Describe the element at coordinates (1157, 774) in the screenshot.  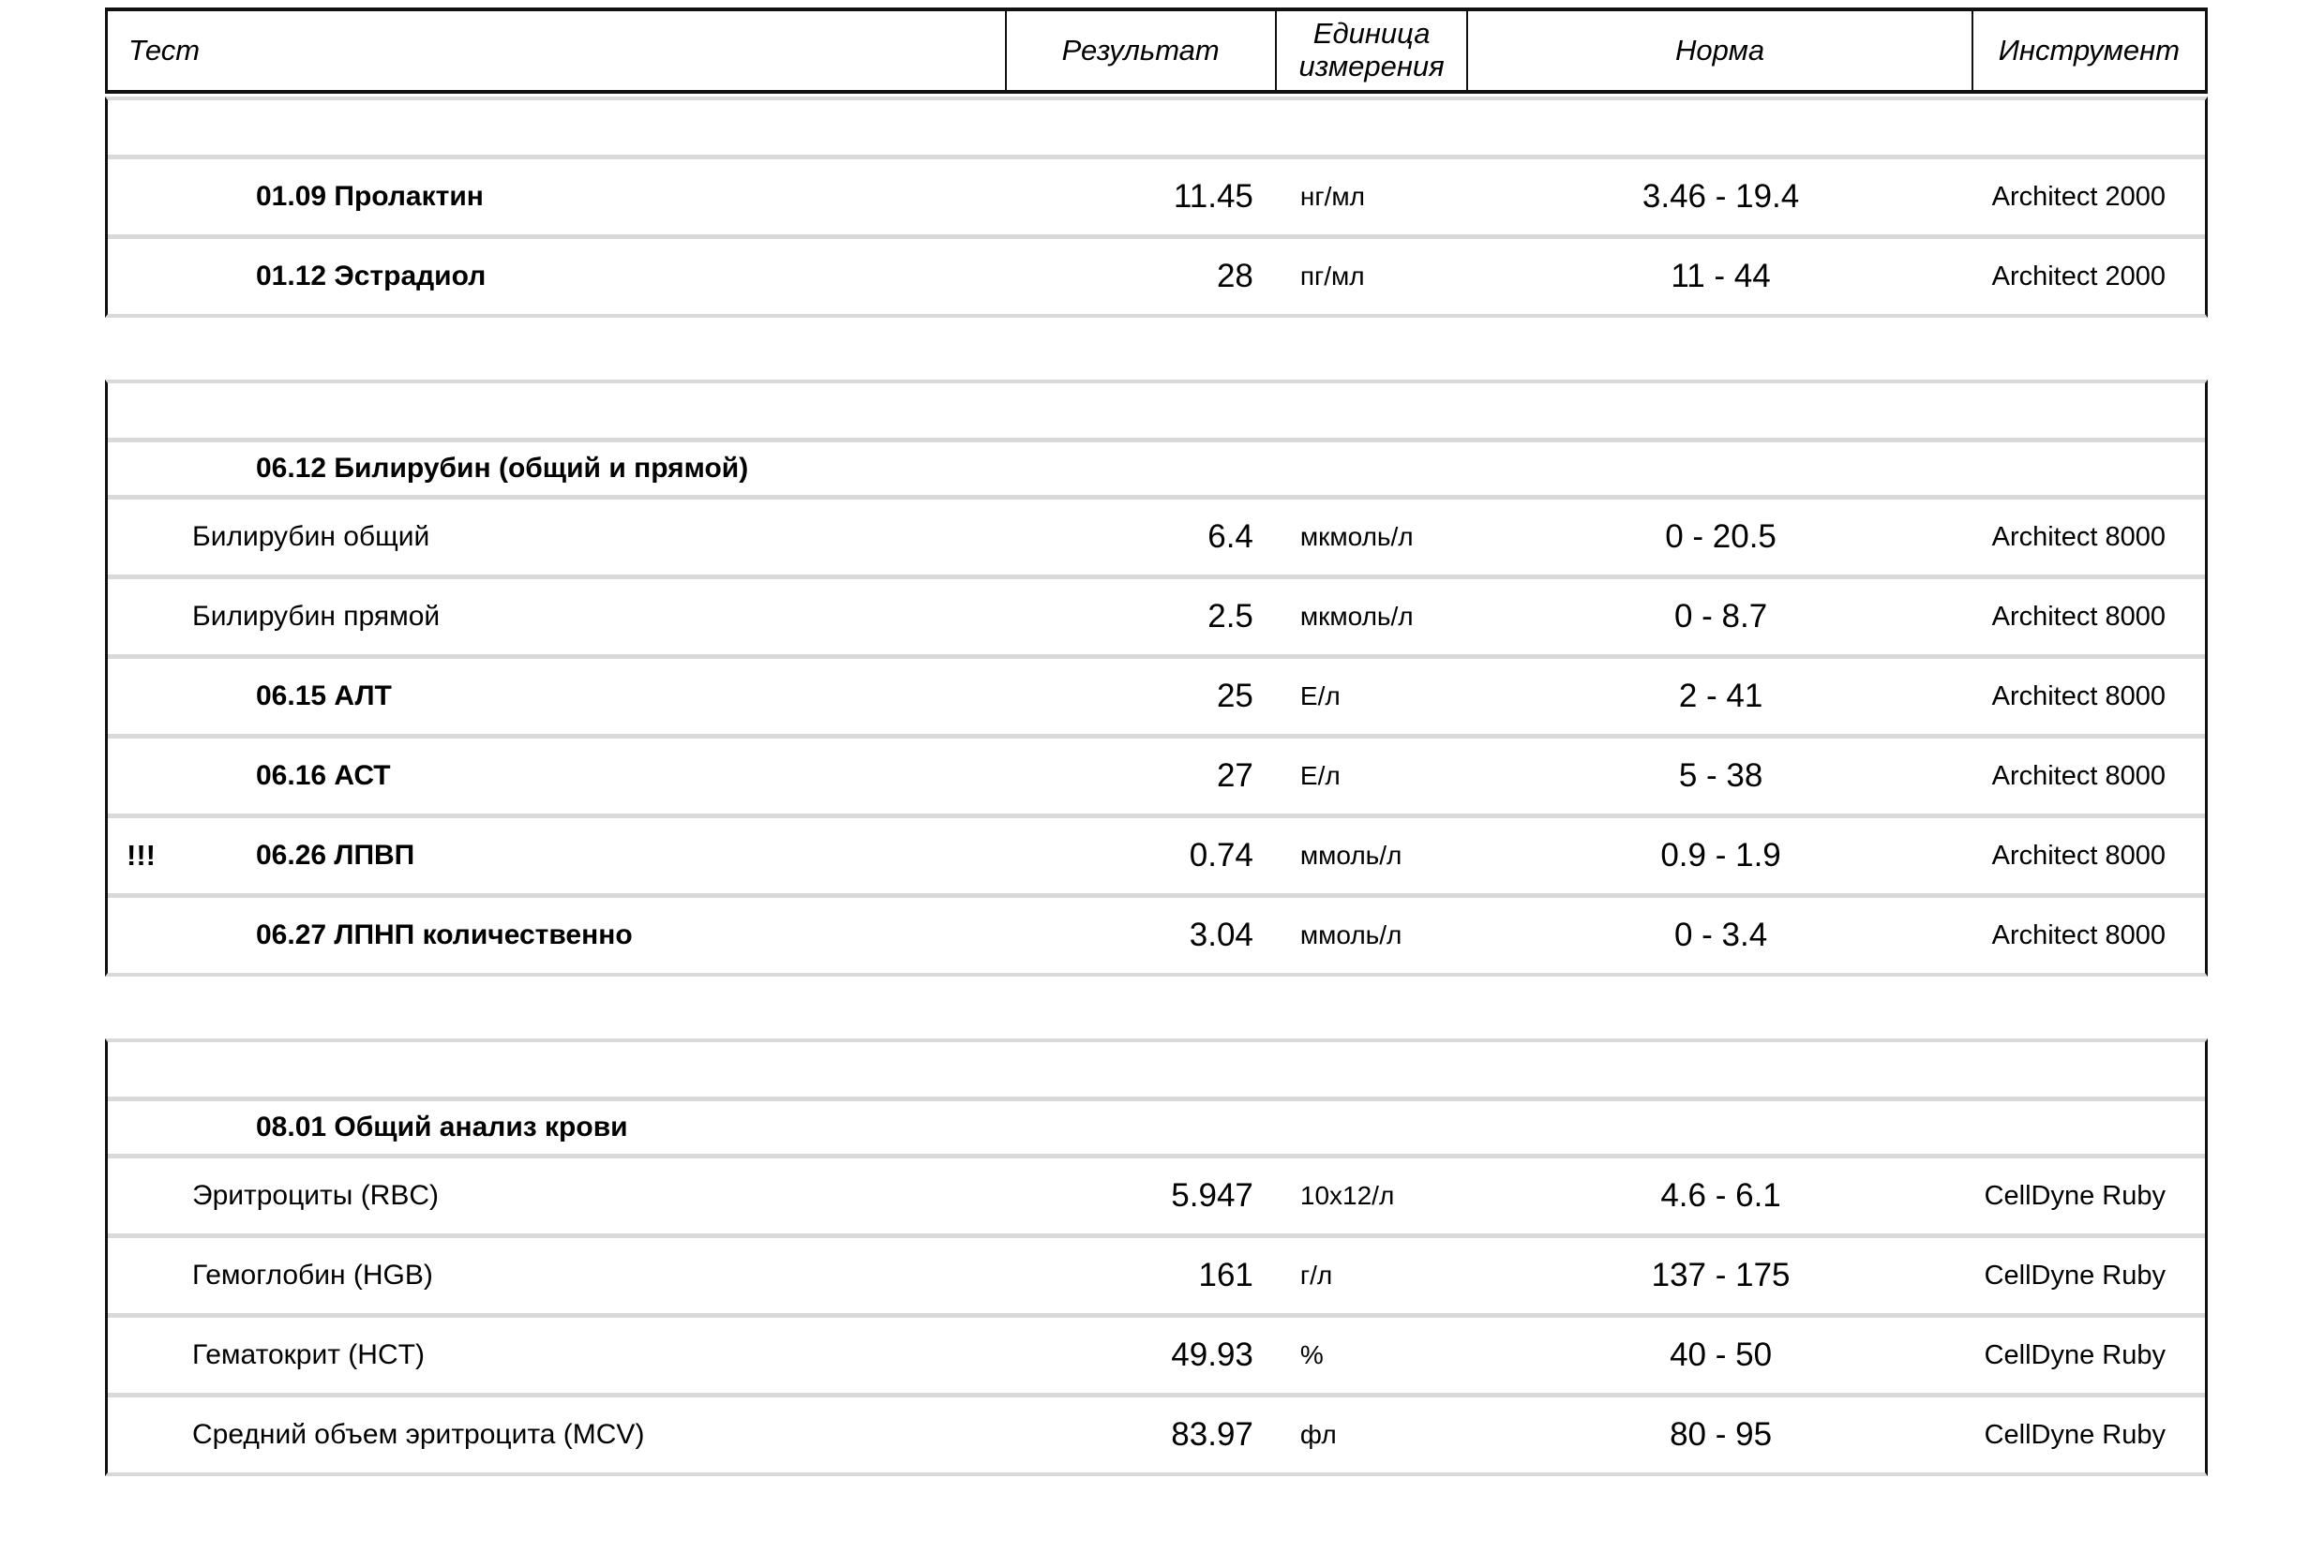
I see `table-row: 06.16 АСТ 27 Е/л 5 - 38 Architect 8000` at that location.